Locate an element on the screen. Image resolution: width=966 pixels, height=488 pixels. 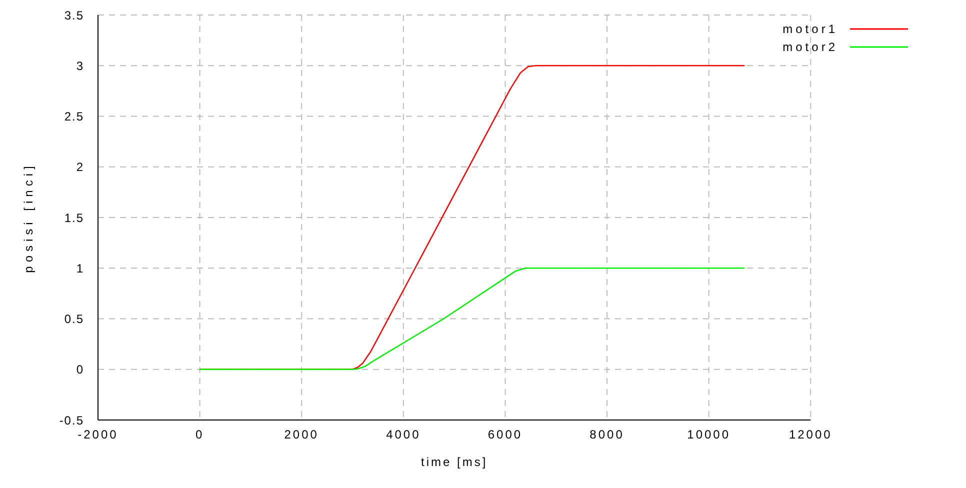
y-tick-label: 3 is located at coordinates (80, 65).